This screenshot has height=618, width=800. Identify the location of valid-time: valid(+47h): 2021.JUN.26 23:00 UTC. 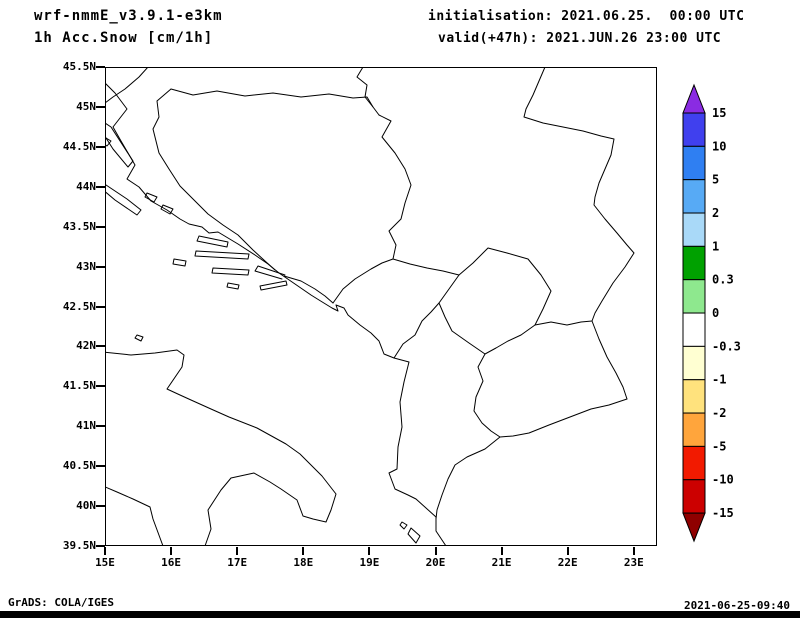
(580, 38).